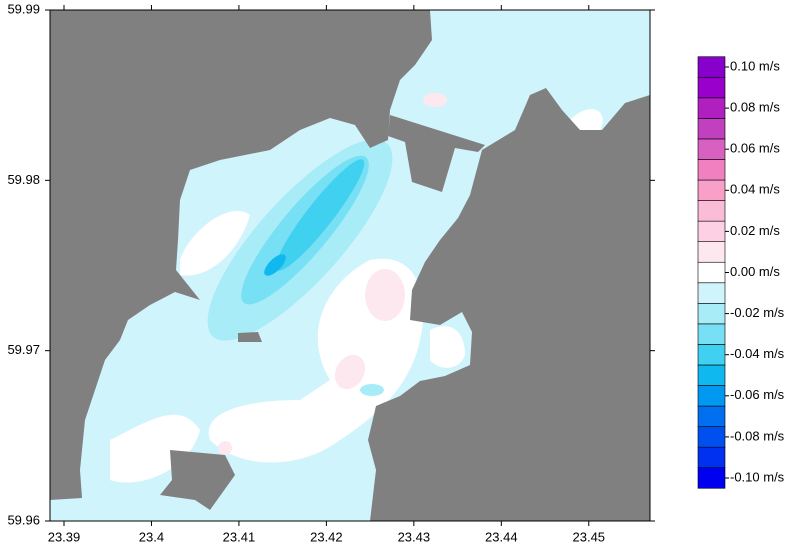 This screenshot has height=549, width=794. I want to click on x-tick-label: 23.4, so click(151, 536).